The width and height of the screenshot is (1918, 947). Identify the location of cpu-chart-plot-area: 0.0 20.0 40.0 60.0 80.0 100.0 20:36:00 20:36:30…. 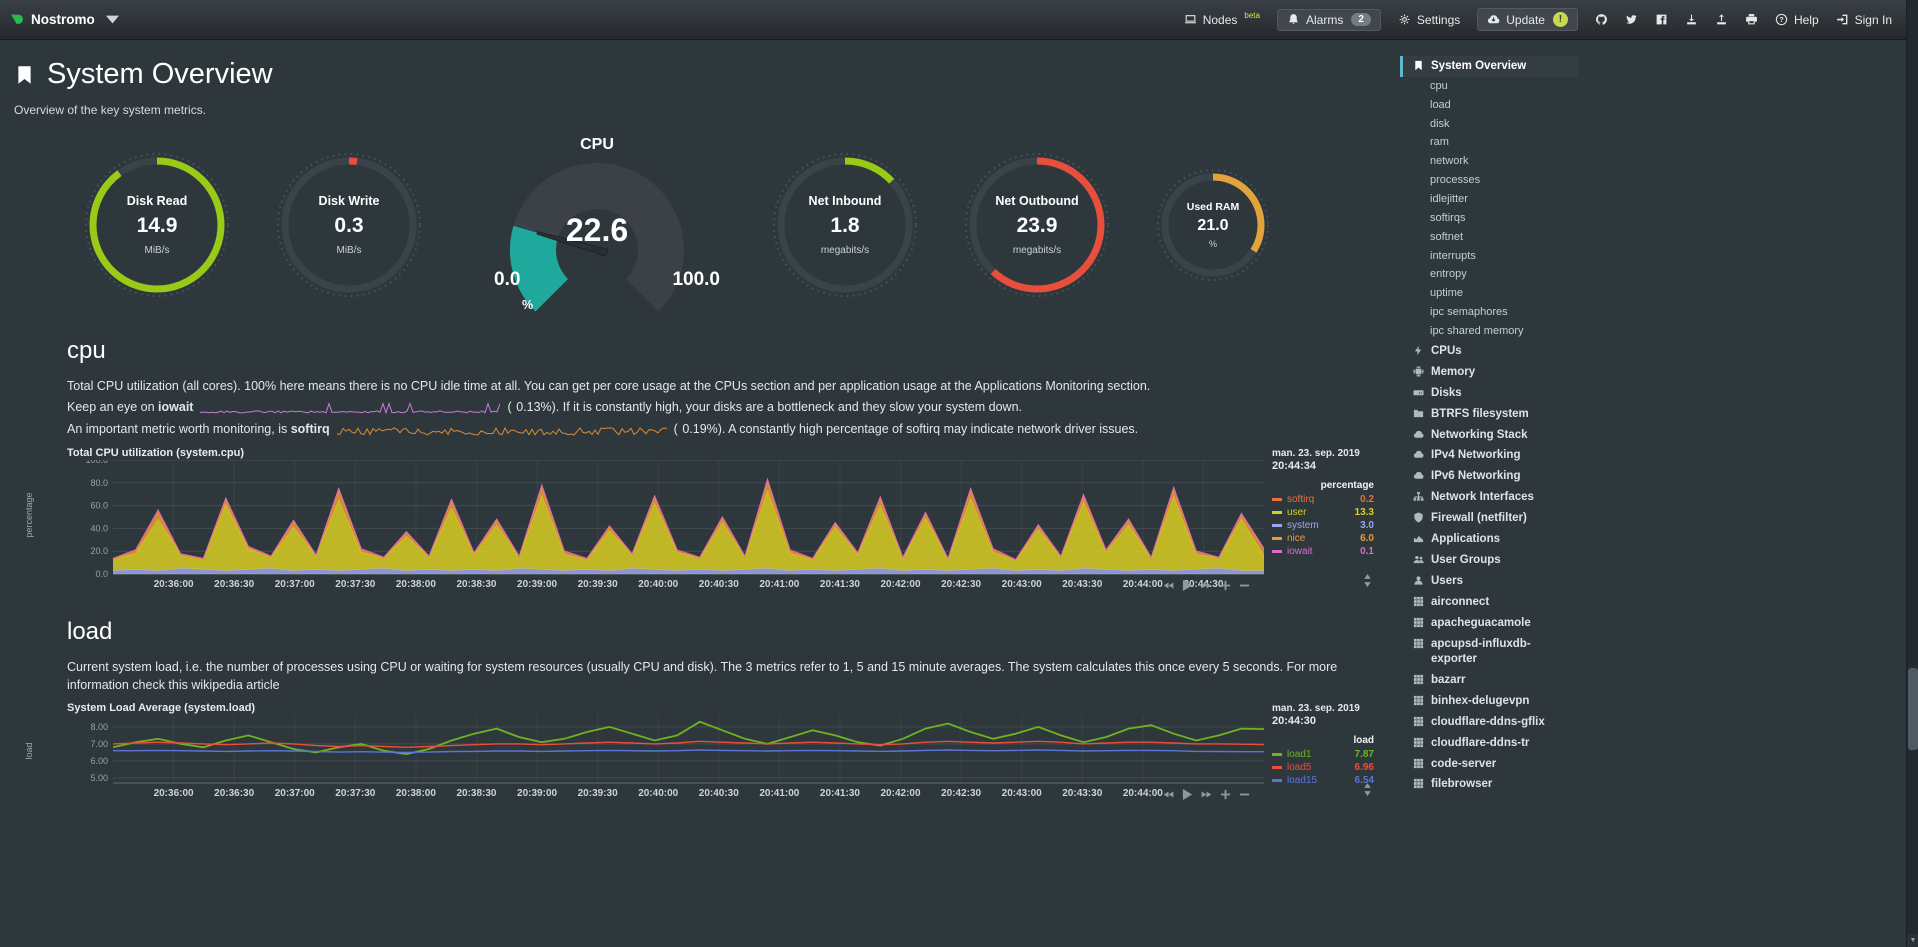
(665, 525).